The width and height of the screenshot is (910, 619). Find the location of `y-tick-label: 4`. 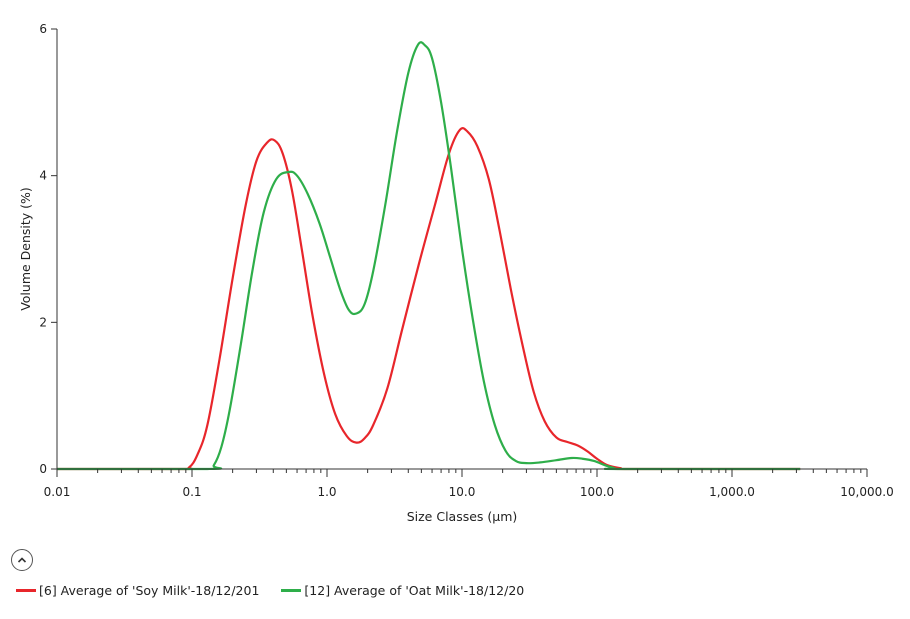

y-tick-label: 4 is located at coordinates (43, 176).